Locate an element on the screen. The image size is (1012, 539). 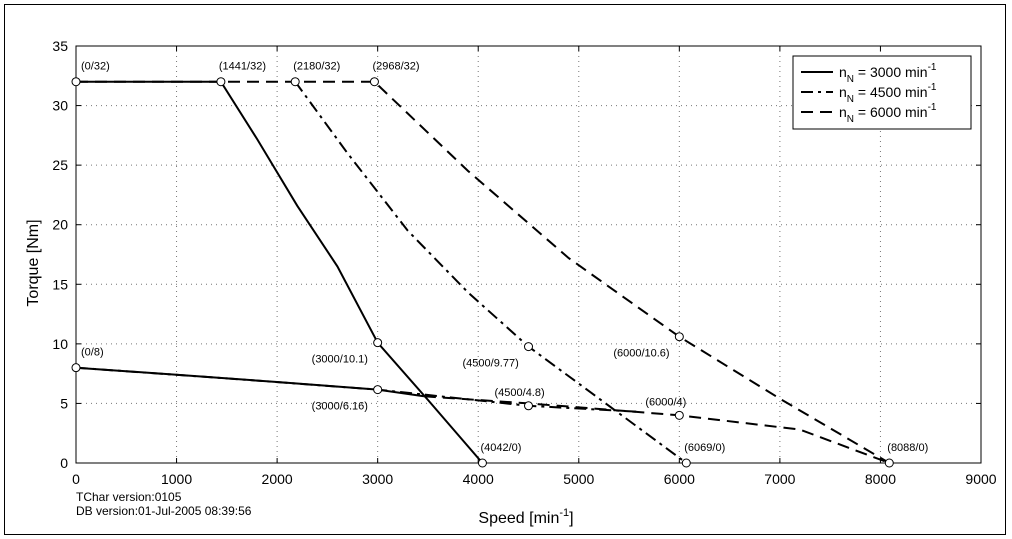
x-tick-label: 1000 is located at coordinates (176, 479).